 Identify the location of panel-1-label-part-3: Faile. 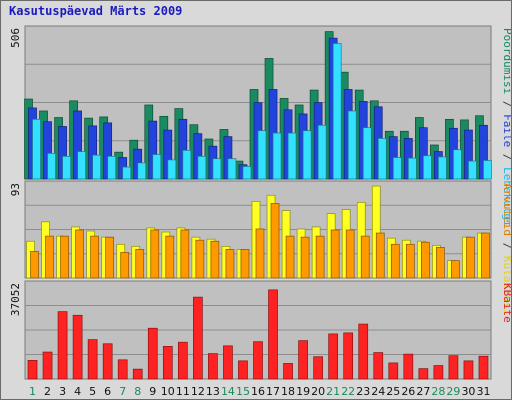
(506, 130).